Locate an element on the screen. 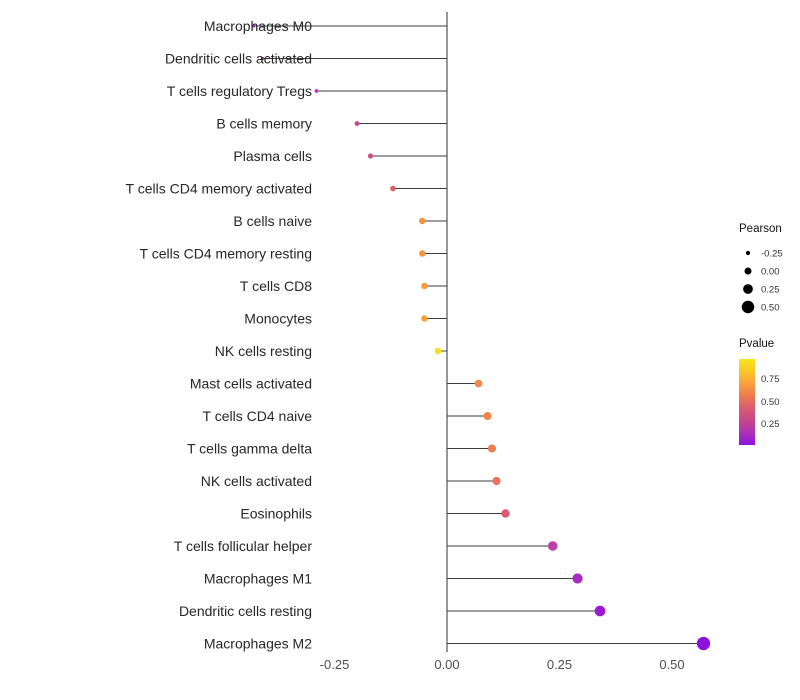 Image resolution: width=800 pixels, height=700 pixels. category-label: T cells CD8 is located at coordinates (276, 286).